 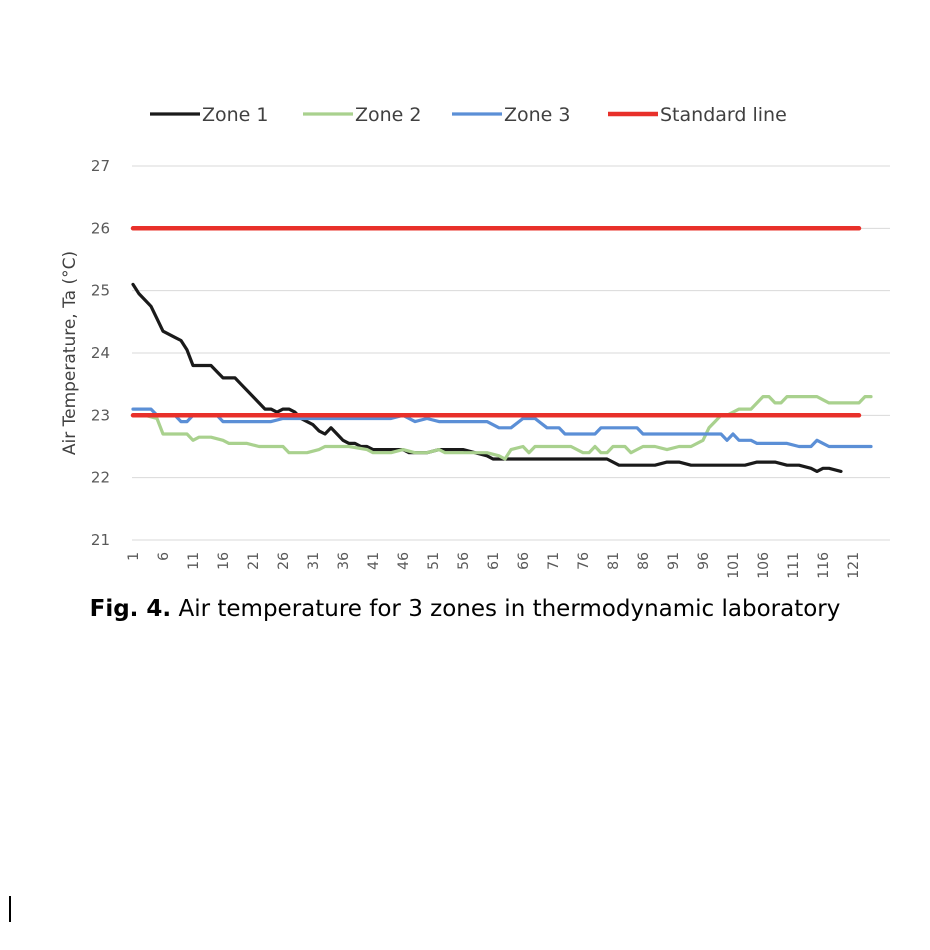 What do you see at coordinates (388, 115) in the screenshot?
I see `legend-label: Zone 2` at bounding box center [388, 115].